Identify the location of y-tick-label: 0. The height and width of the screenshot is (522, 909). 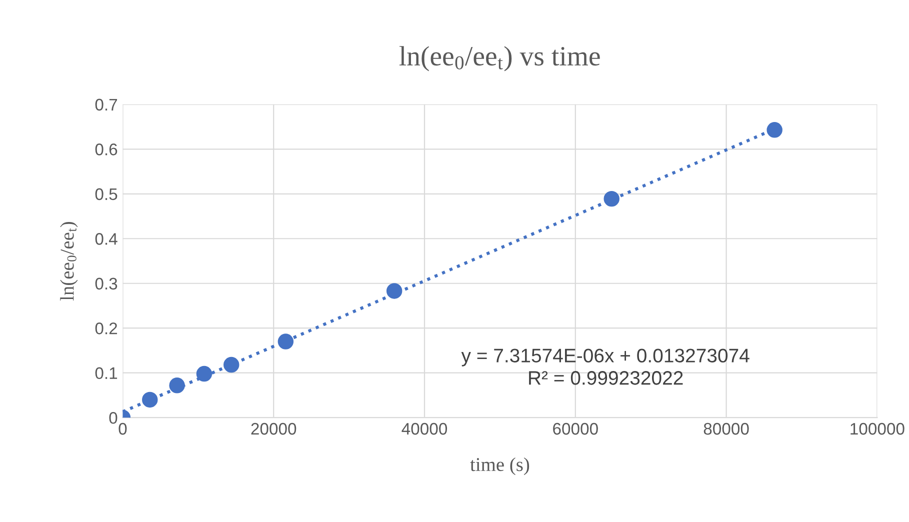
(113, 418).